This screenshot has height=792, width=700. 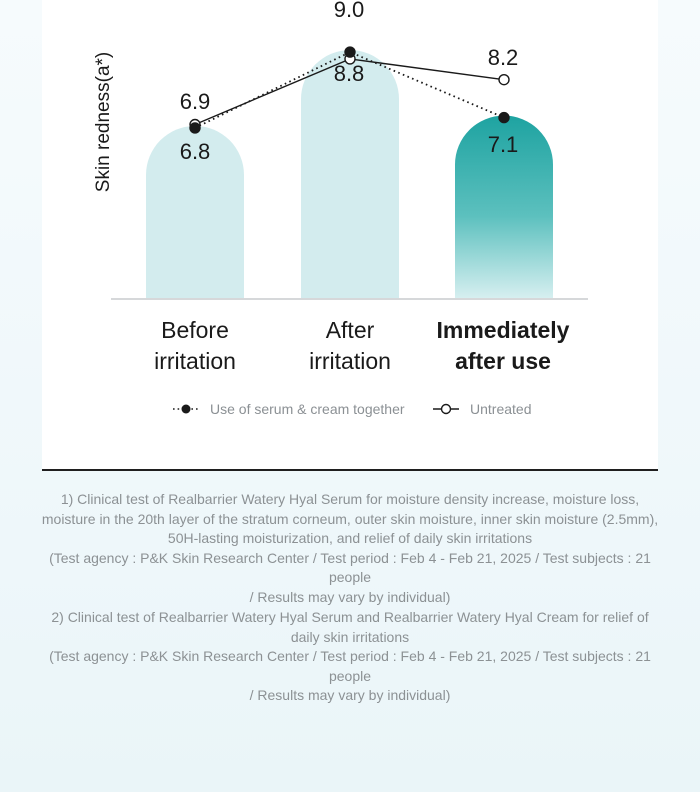 What do you see at coordinates (503, 144) in the screenshot?
I see `data-label-0-2: 7.1` at bounding box center [503, 144].